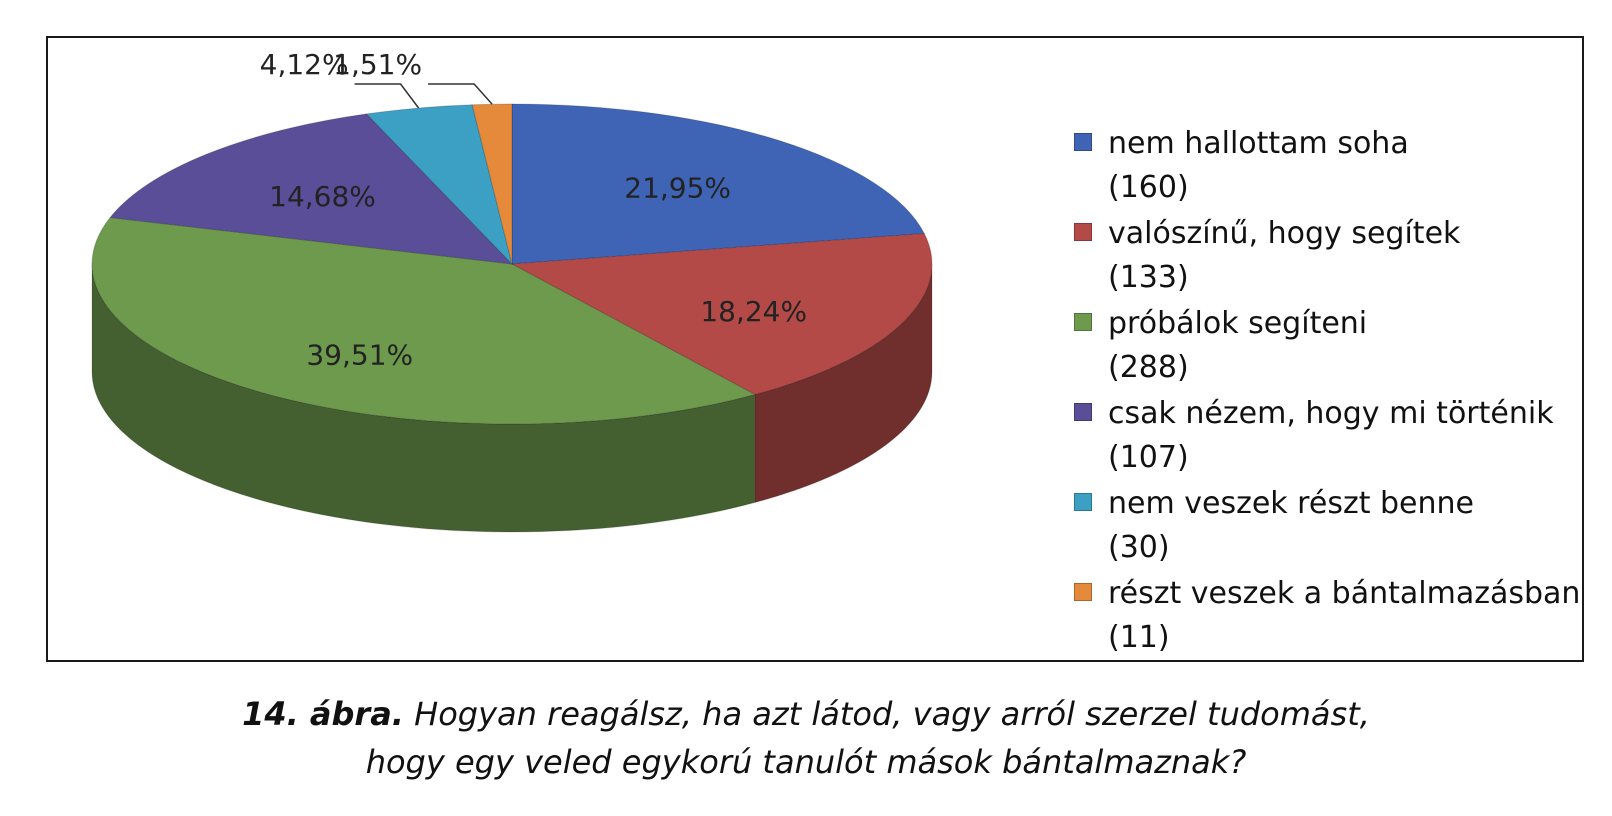 This screenshot has width=1612, height=816. What do you see at coordinates (1331, 413) in the screenshot?
I see `legend-label: csak nézem, hogy mi történik` at bounding box center [1331, 413].